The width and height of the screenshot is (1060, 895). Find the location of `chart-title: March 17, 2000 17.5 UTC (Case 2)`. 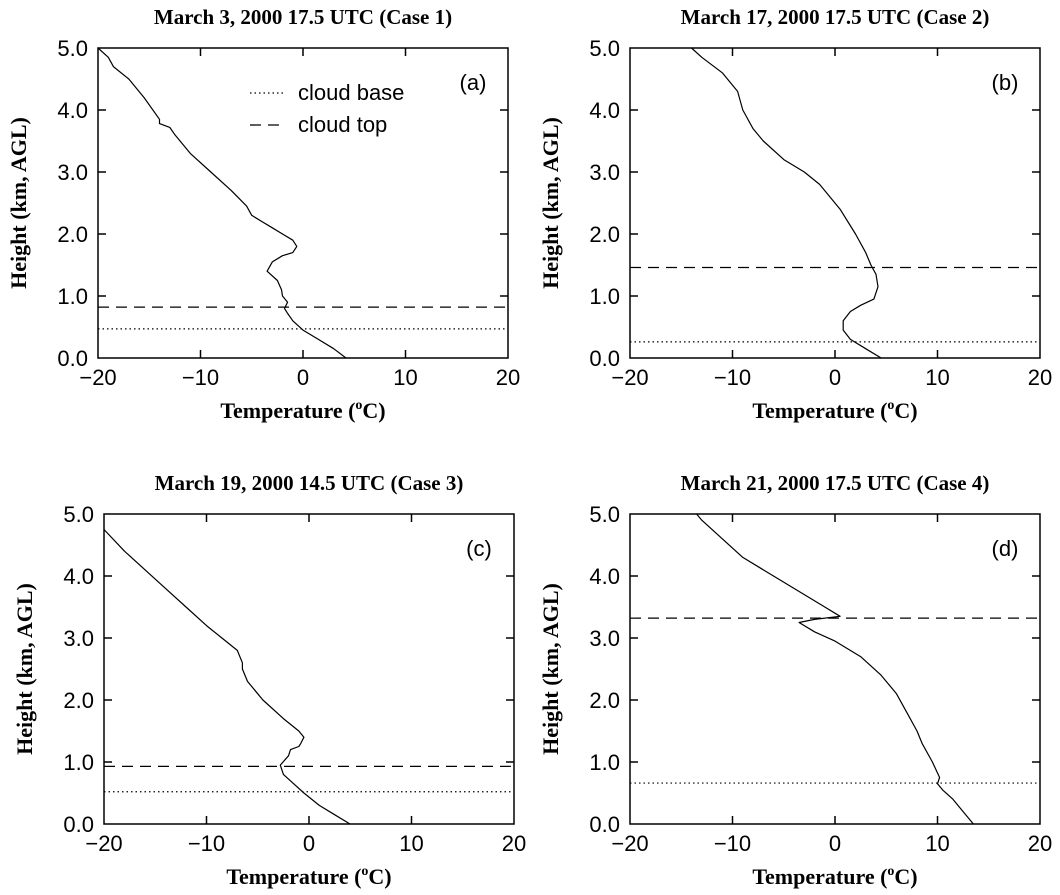

chart-title: March 17, 2000 17.5 UTC (Case 2) is located at coordinates (835, 17).